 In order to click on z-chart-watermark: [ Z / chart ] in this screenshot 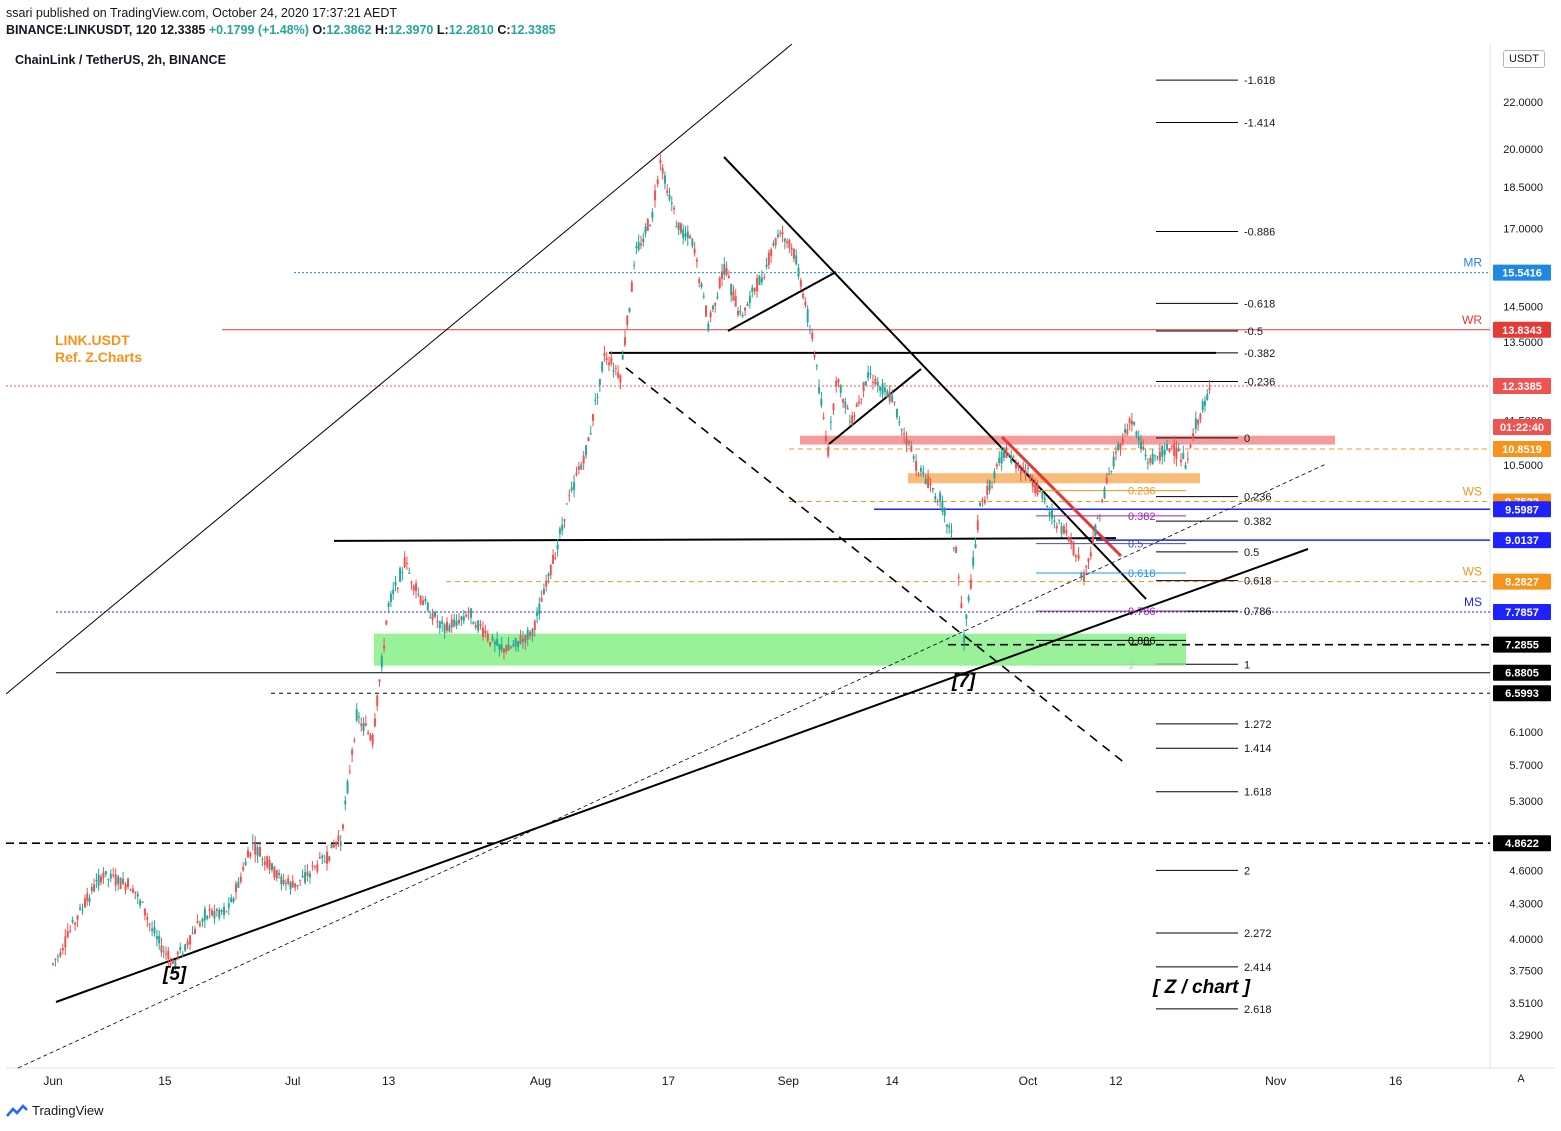, I will do `click(1201, 987)`.